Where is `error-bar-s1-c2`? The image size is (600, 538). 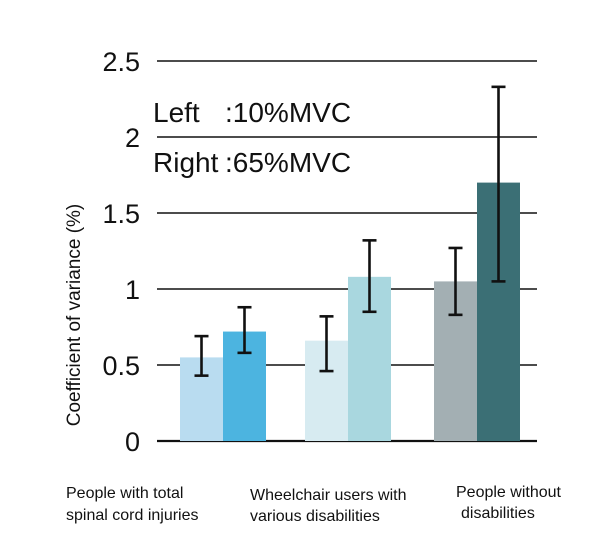
error-bar-s1-c2 is located at coordinates (498, 184).